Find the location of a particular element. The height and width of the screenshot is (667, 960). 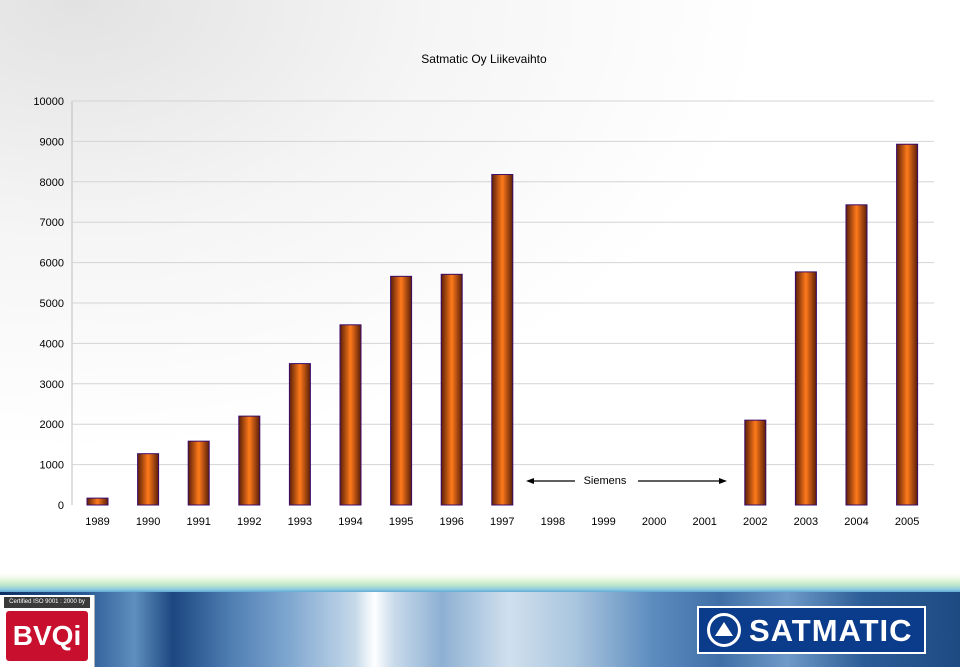

bar-1997 is located at coordinates (502, 340).